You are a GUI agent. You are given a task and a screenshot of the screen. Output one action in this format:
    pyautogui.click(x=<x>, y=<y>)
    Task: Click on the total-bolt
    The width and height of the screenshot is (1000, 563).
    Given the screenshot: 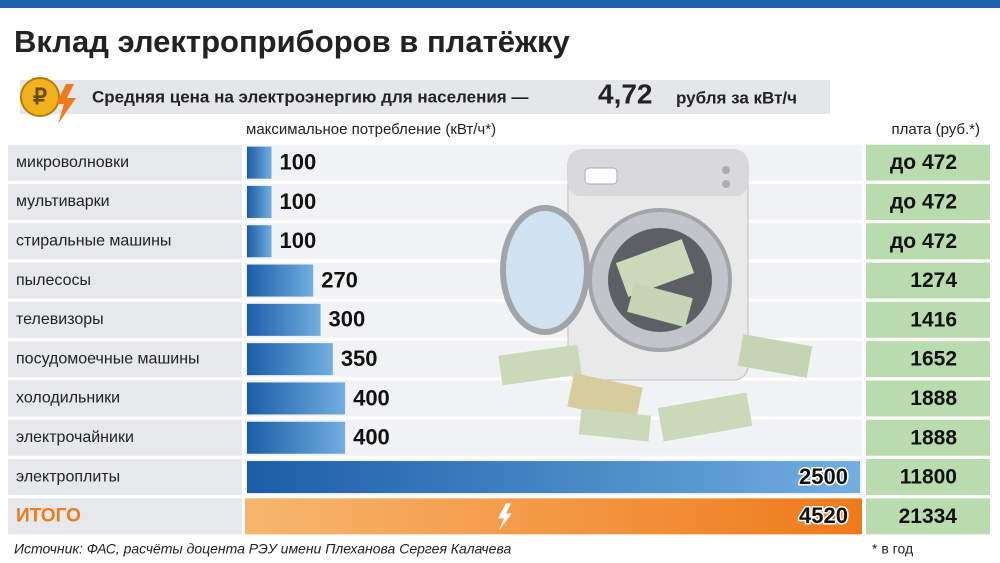 What is the action you would take?
    pyautogui.click(x=505, y=517)
    